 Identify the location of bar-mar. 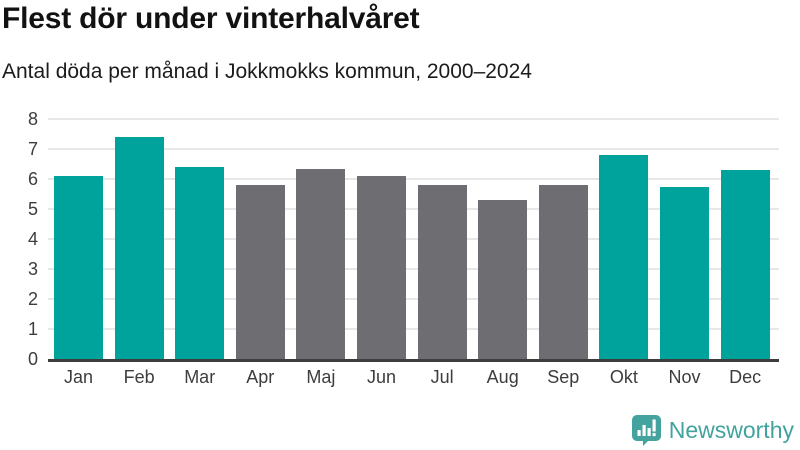
(200, 263).